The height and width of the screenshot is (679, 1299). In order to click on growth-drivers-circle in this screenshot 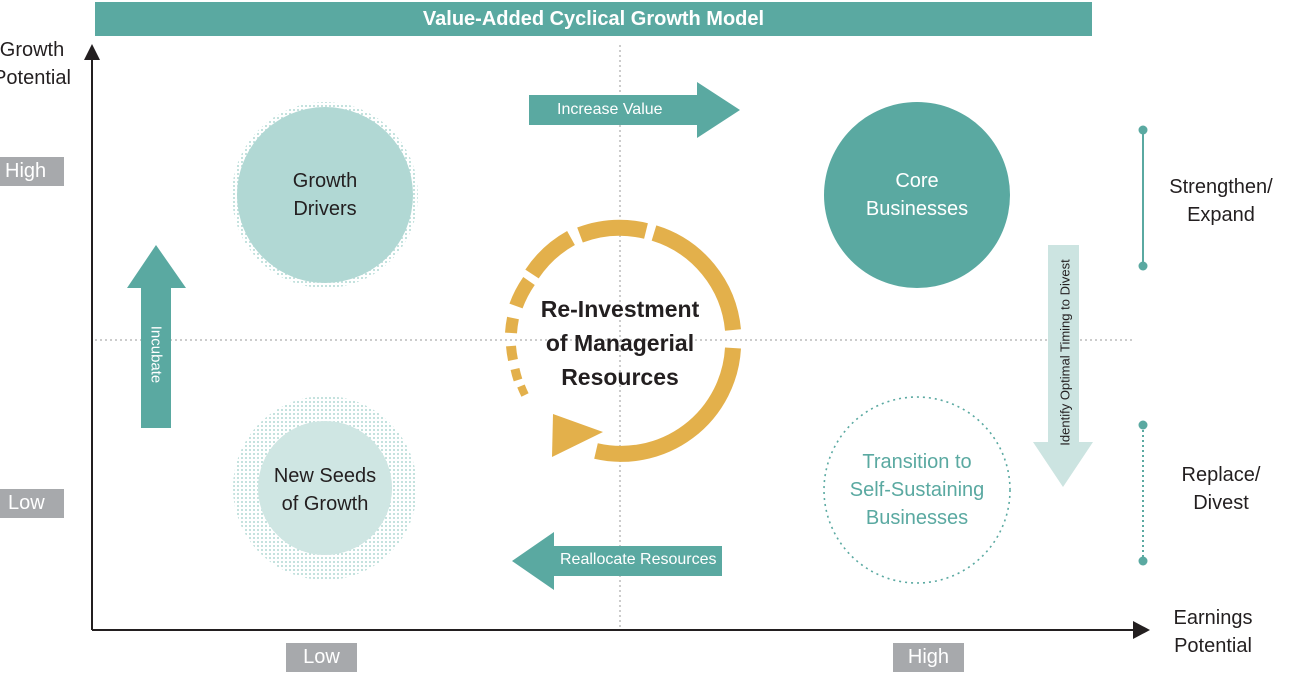, I will do `click(325, 195)`.